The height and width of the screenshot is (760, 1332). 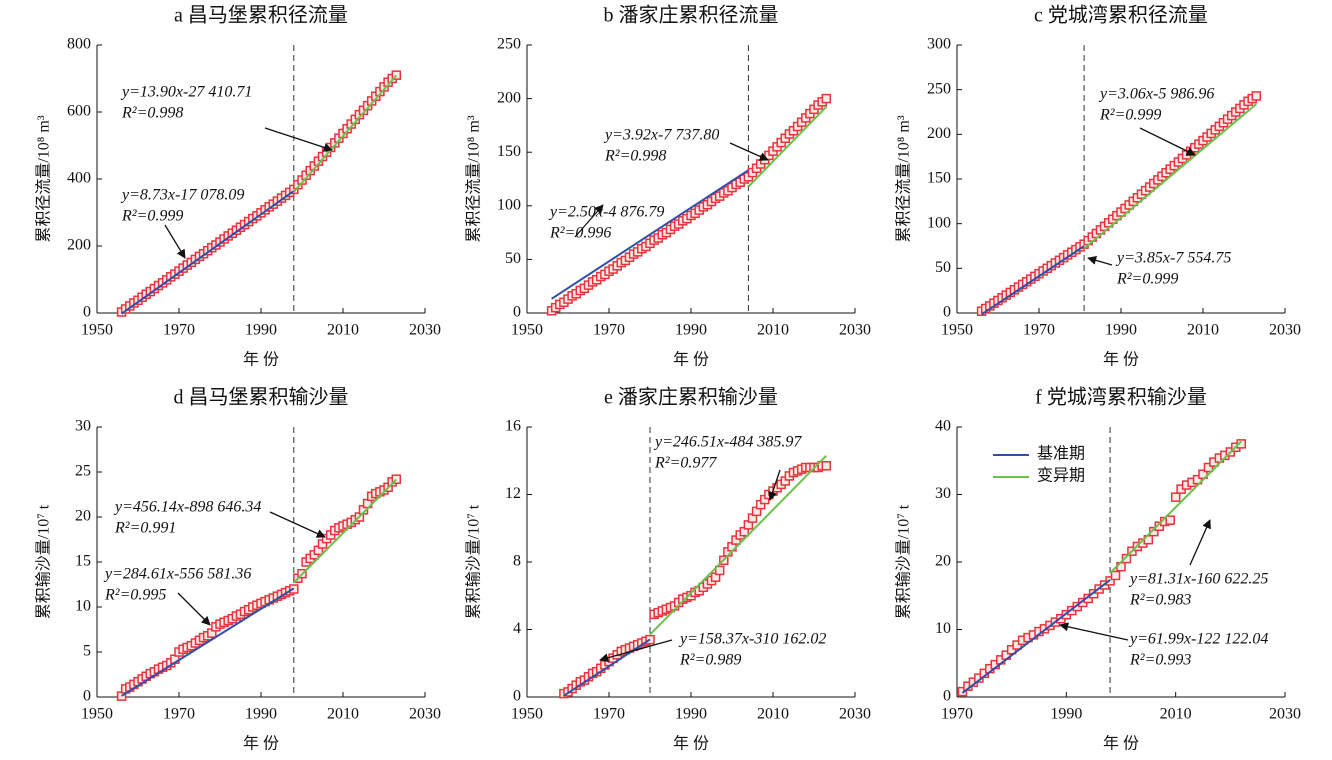 What do you see at coordinates (752, 639) in the screenshot?
I see `annotation: y=158.37x-310 162.02` at bounding box center [752, 639].